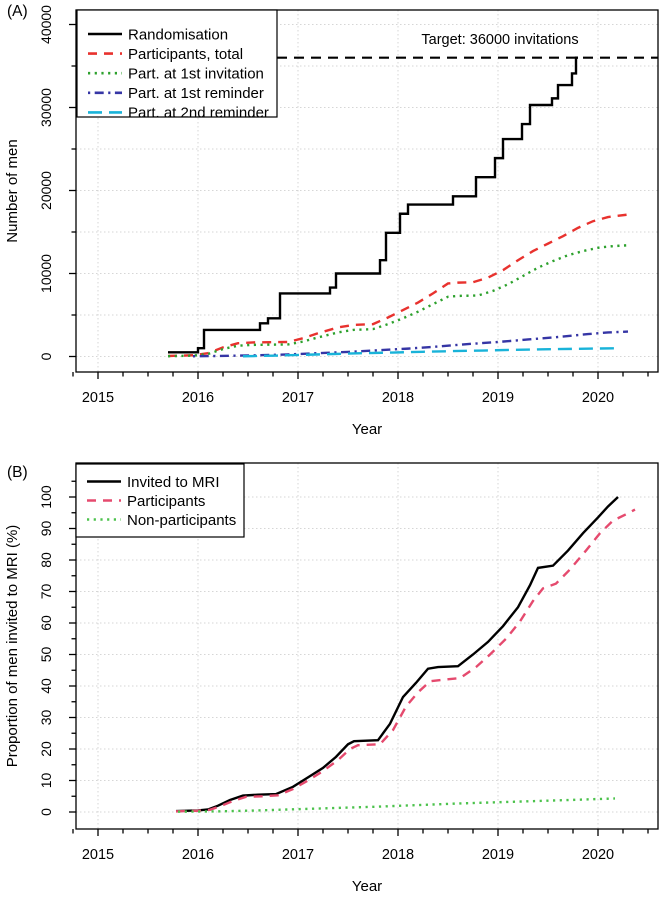 The width and height of the screenshot is (670, 900). What do you see at coordinates (196, 73) in the screenshot?
I see `legend-label-part-1st-invitation: Part. at 1st invitation` at bounding box center [196, 73].